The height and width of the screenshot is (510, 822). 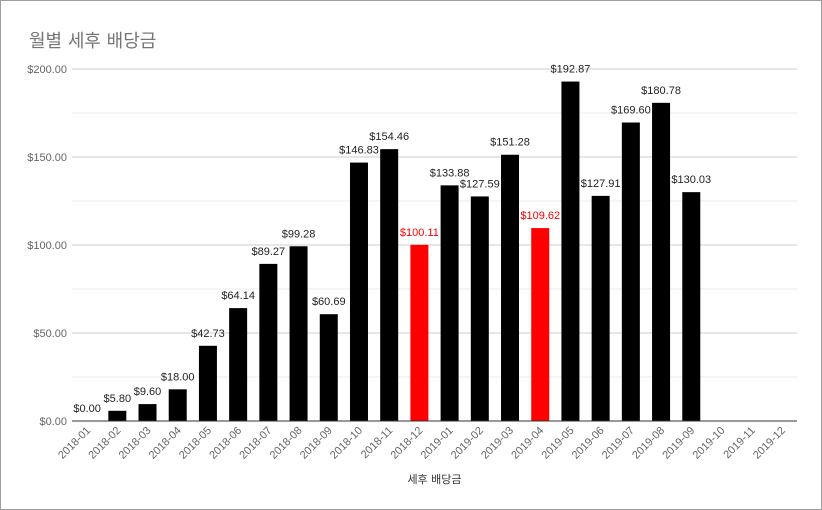 I want to click on data-label: $18.00, so click(x=178, y=377).